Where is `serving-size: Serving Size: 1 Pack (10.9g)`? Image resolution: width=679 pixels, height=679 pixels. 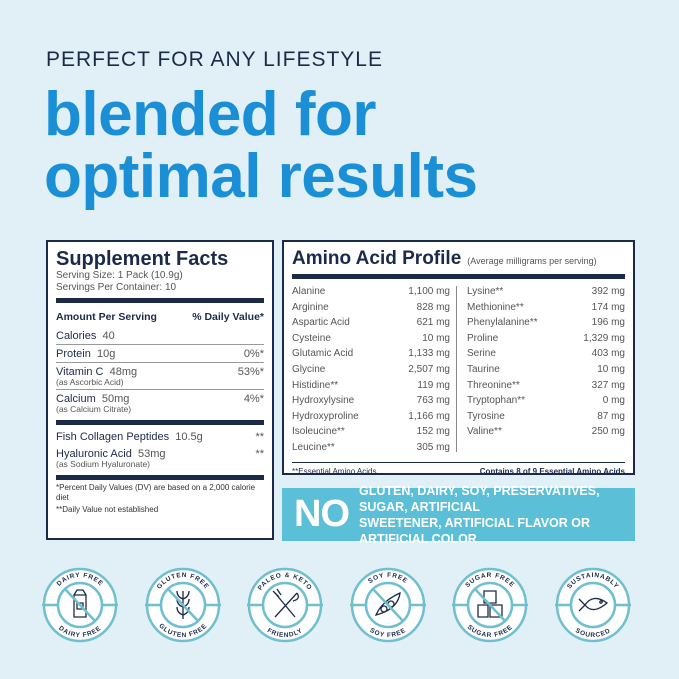 serving-size: Serving Size: 1 Pack (10.9g) is located at coordinates (119, 275).